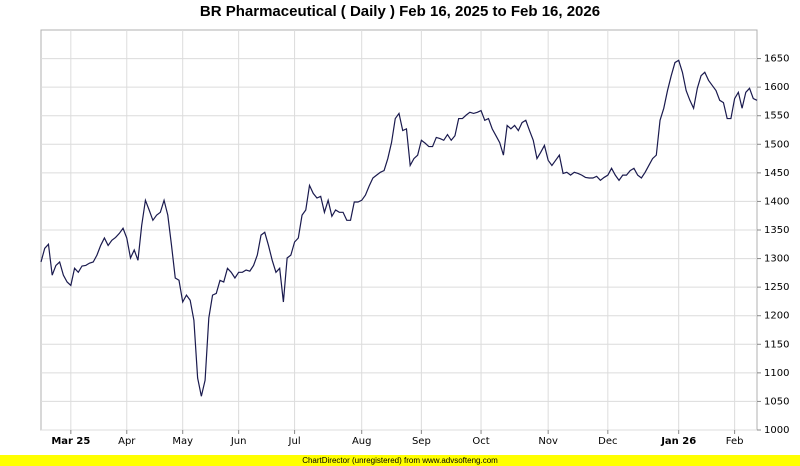 The height and width of the screenshot is (466, 800). Describe the element at coordinates (421, 441) in the screenshot. I see `x-tick-label: Sep` at that location.